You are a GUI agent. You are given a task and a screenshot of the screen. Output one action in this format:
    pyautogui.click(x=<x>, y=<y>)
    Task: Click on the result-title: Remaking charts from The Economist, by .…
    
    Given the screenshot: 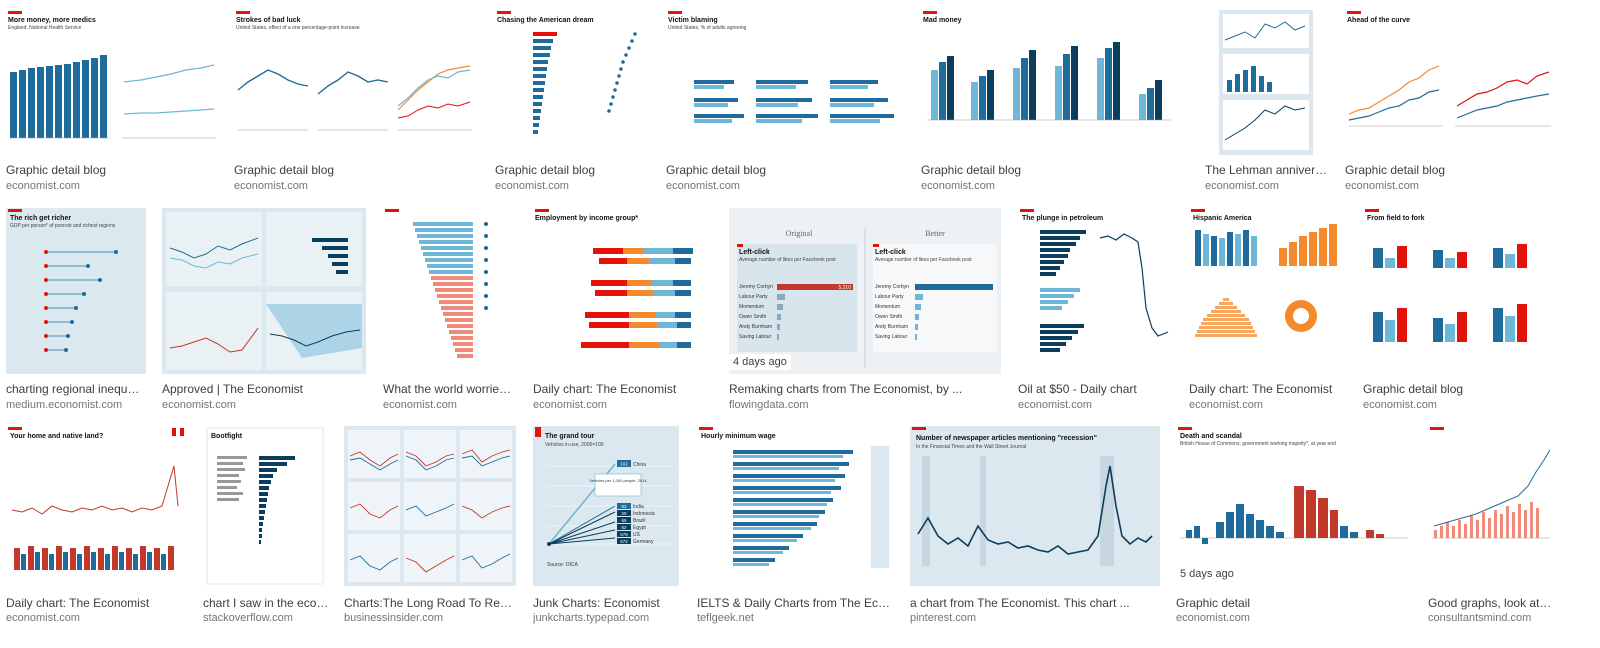 What is the action you would take?
    pyautogui.click(x=846, y=389)
    